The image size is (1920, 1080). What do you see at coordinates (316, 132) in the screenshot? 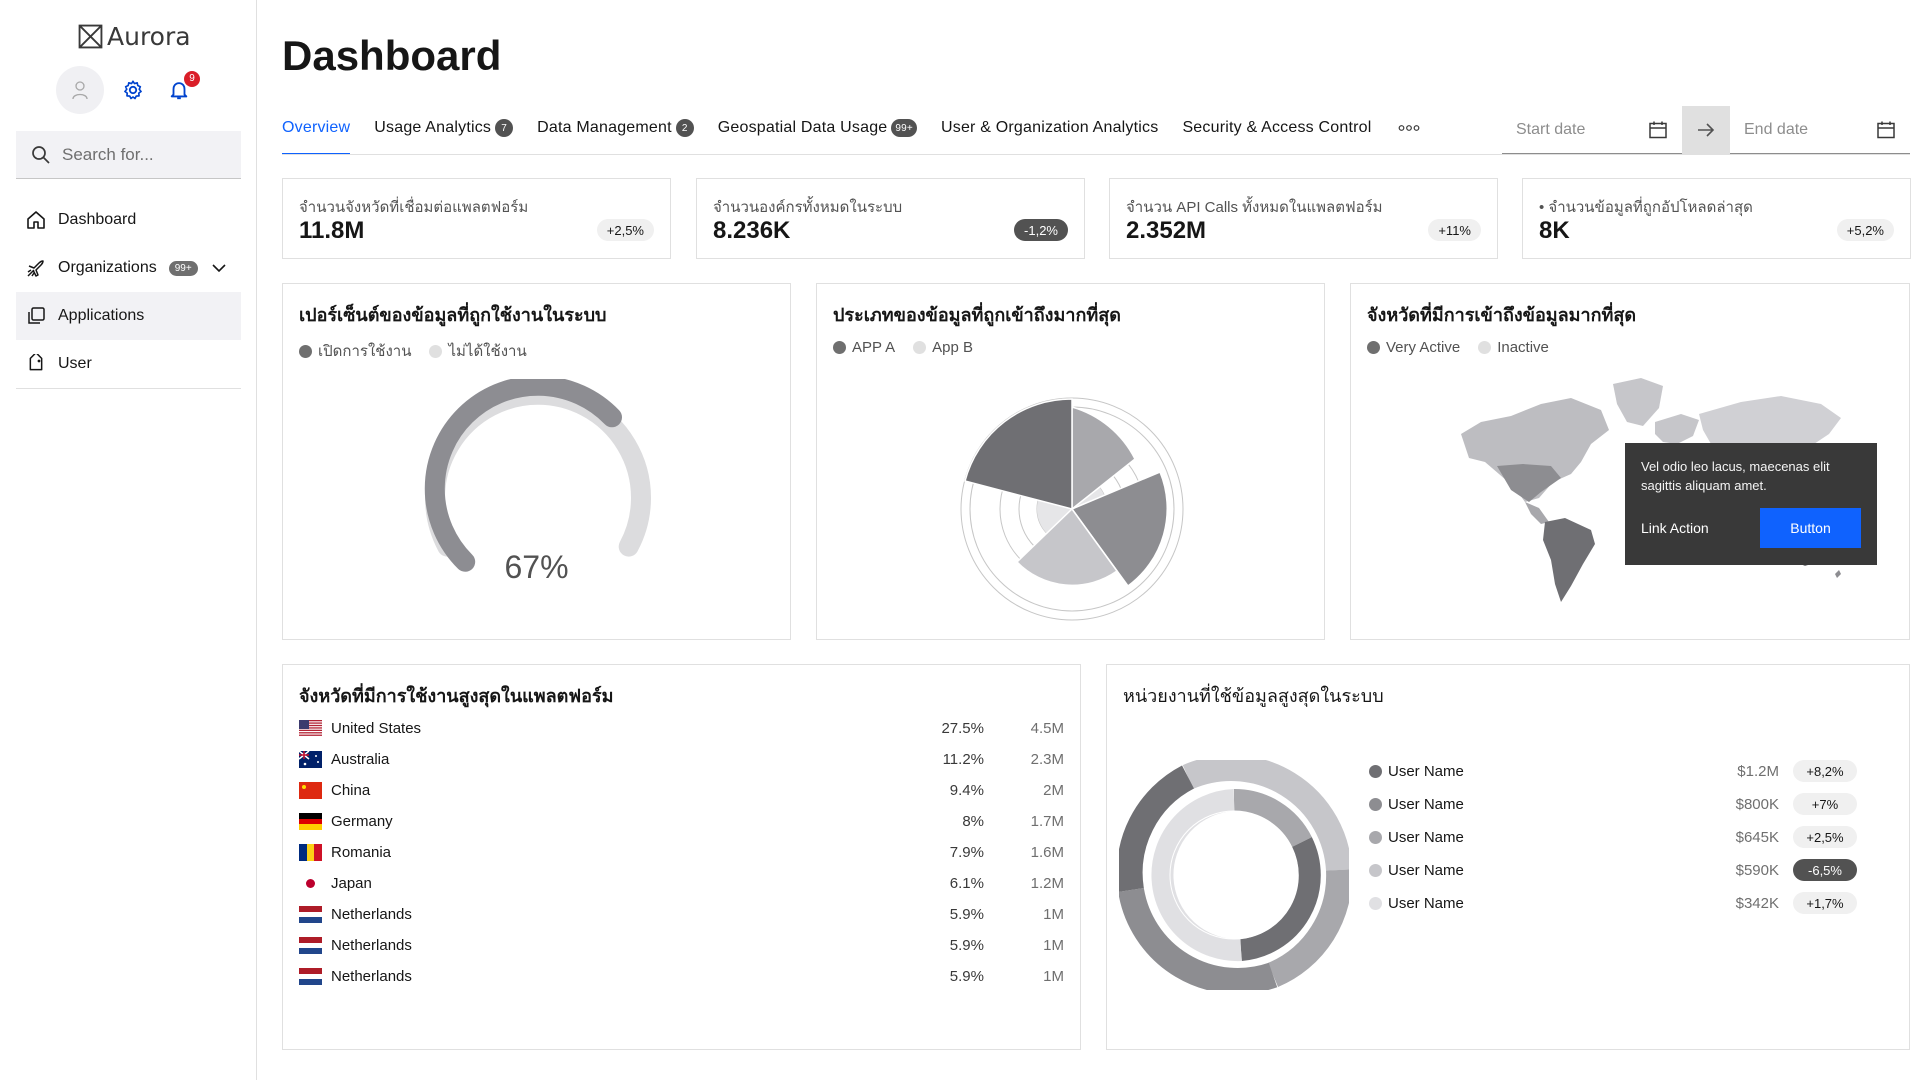
I see `tab-overview: Overview` at bounding box center [316, 132].